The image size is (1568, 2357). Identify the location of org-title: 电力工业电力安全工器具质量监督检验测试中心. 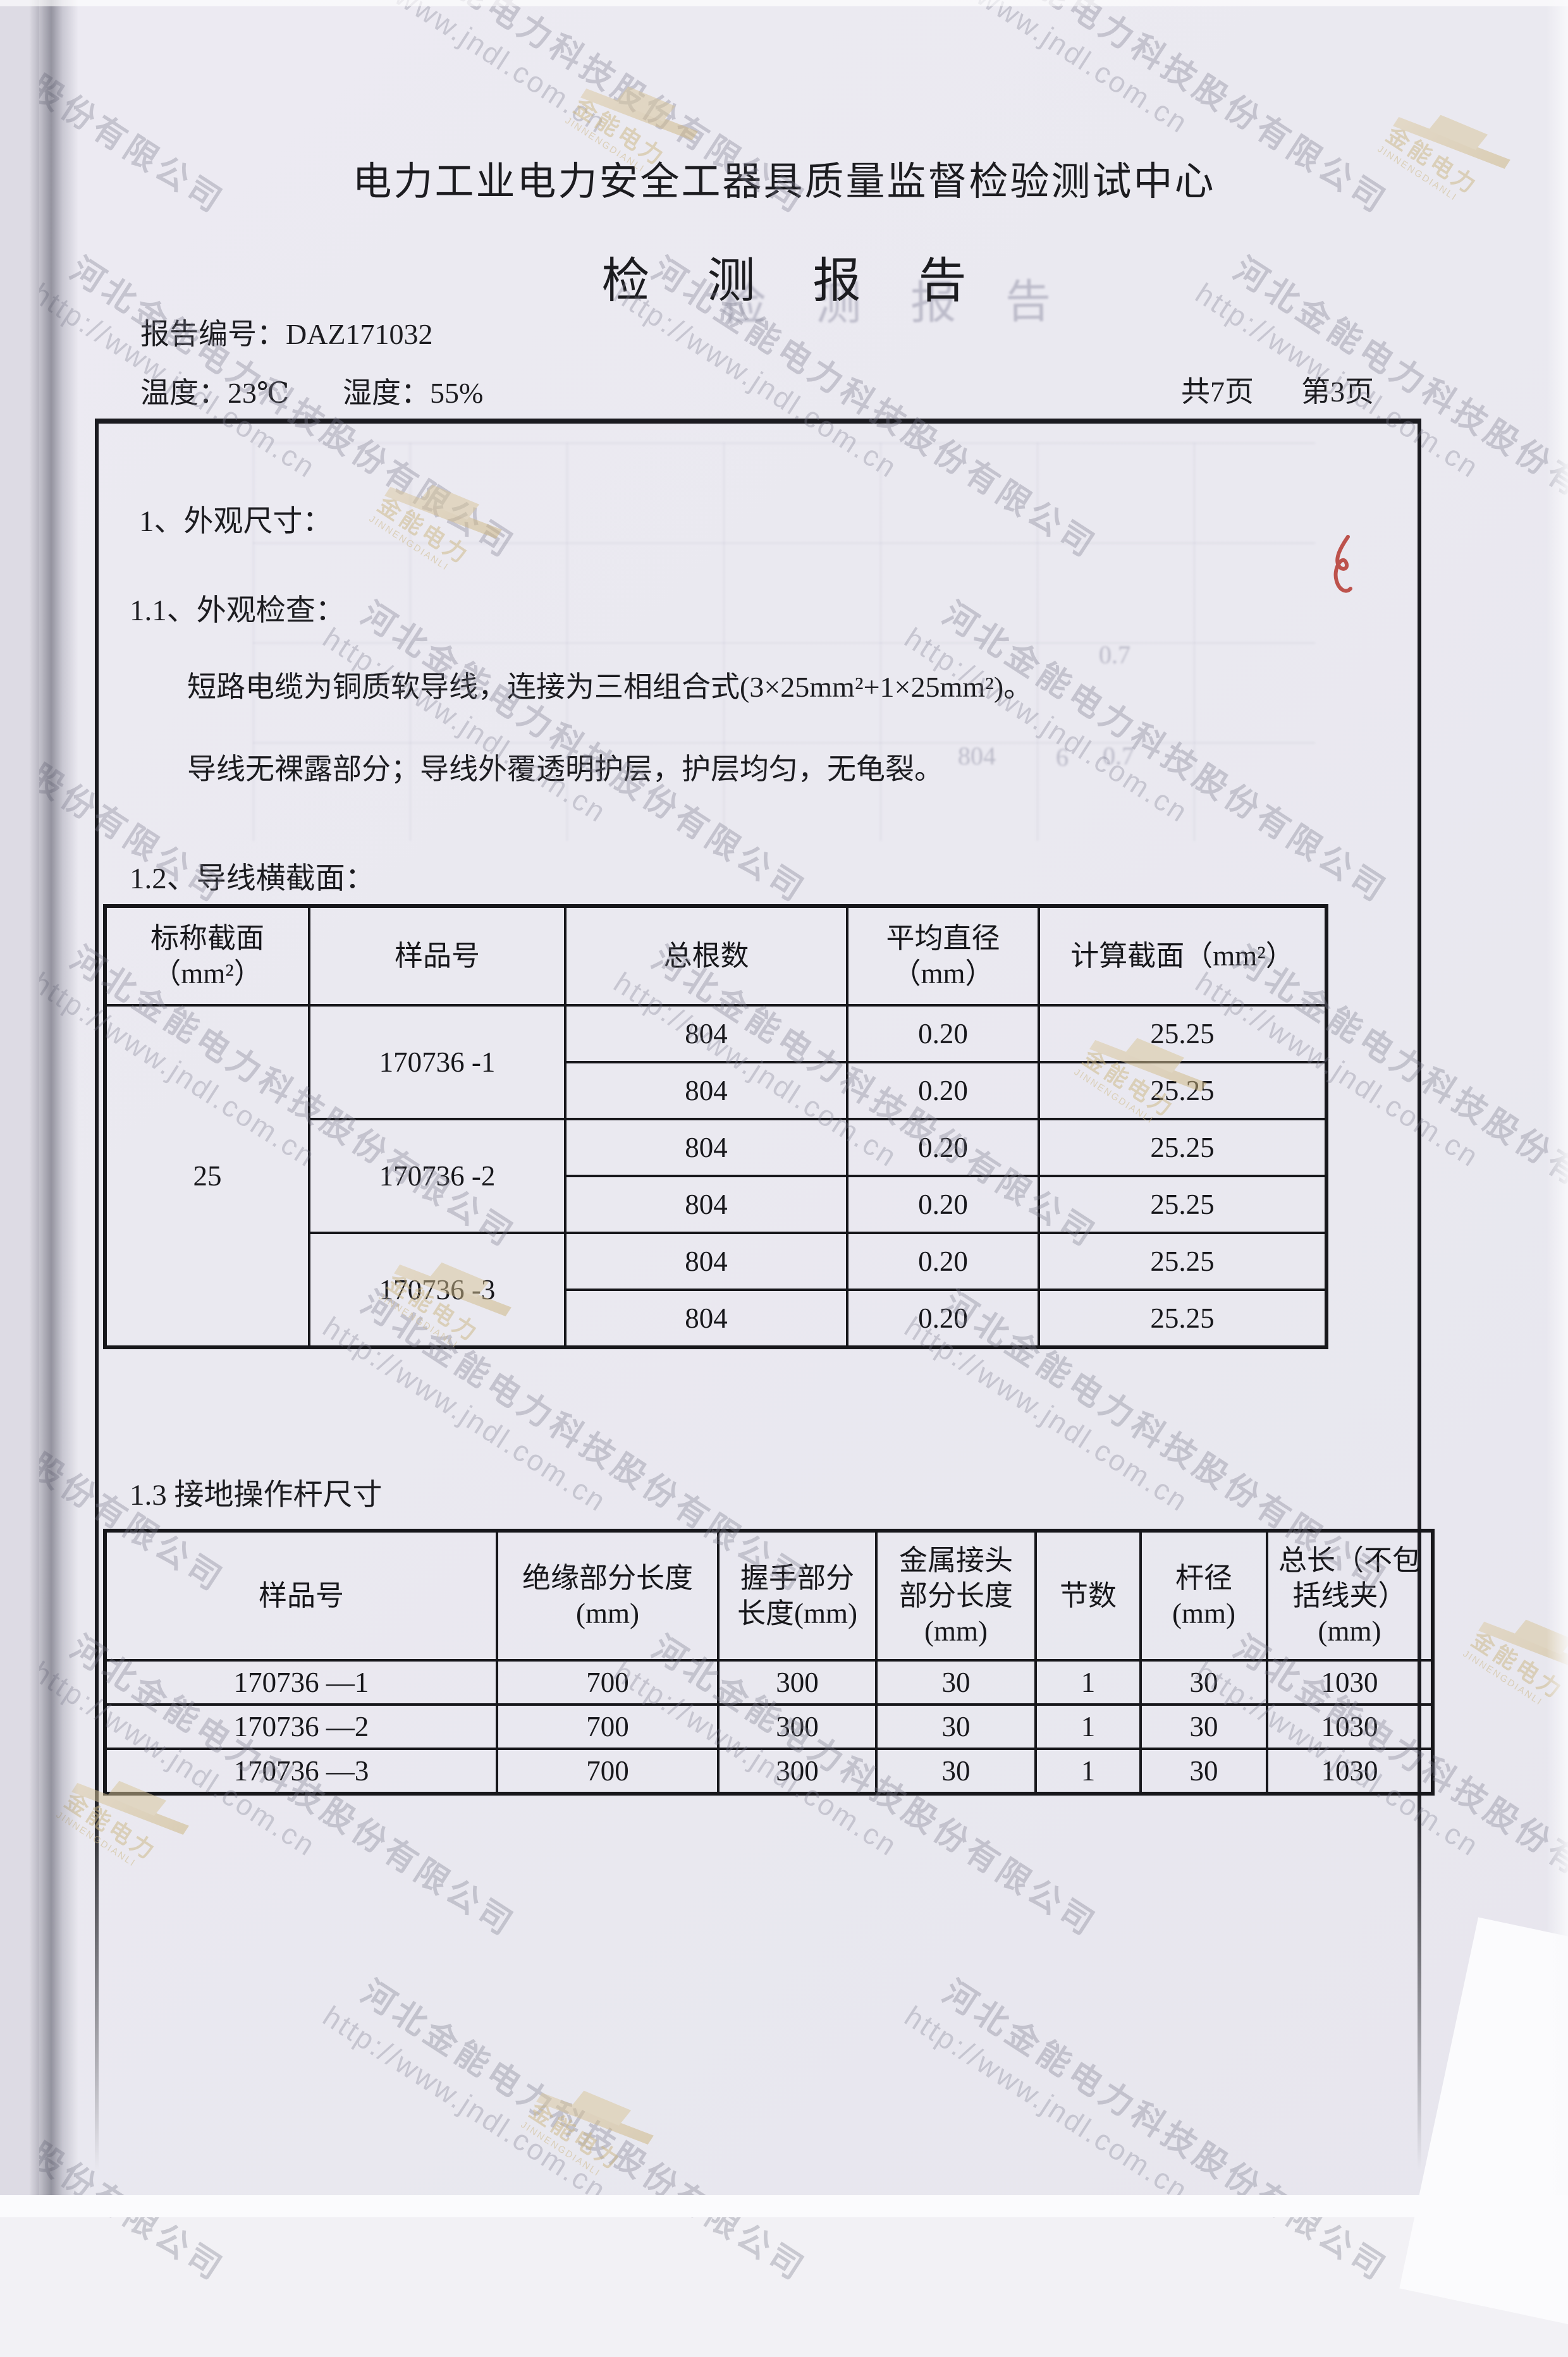
(784, 183).